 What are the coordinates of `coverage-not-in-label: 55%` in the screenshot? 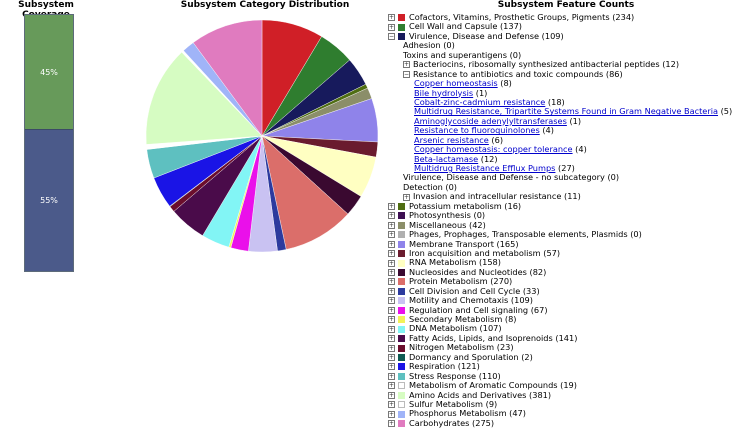 It's located at (49, 201).